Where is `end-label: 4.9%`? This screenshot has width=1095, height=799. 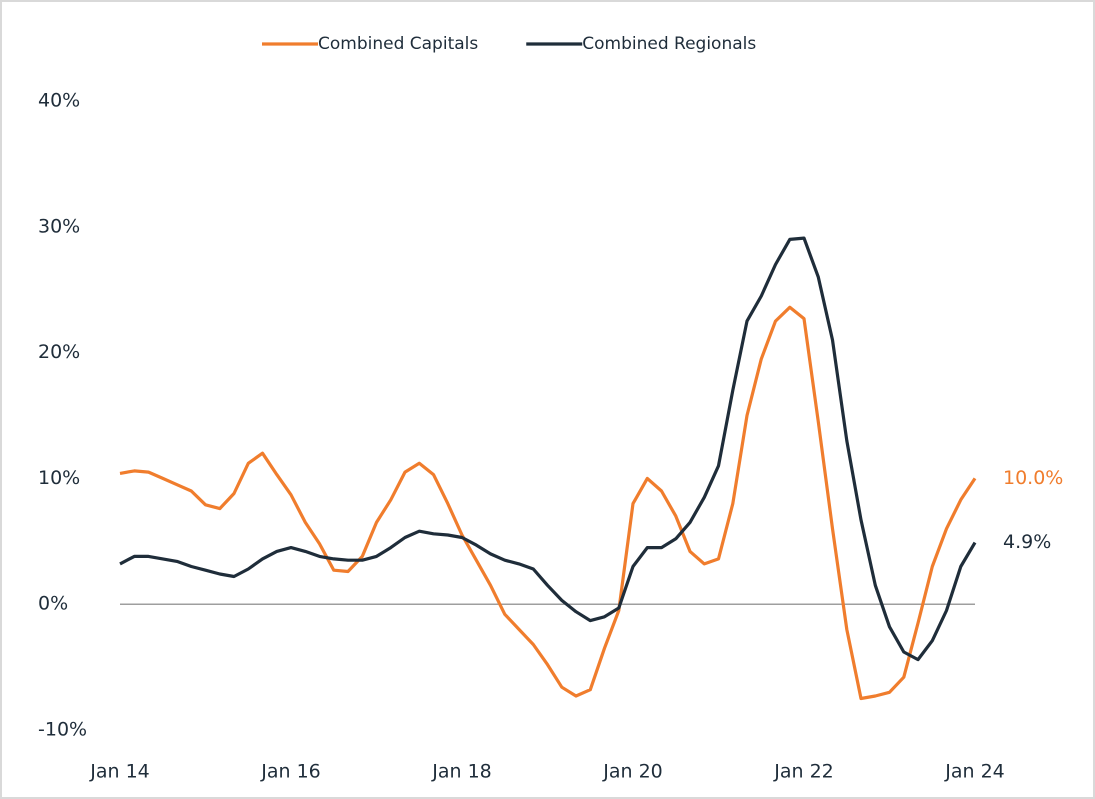
end-label: 4.9% is located at coordinates (1027, 542).